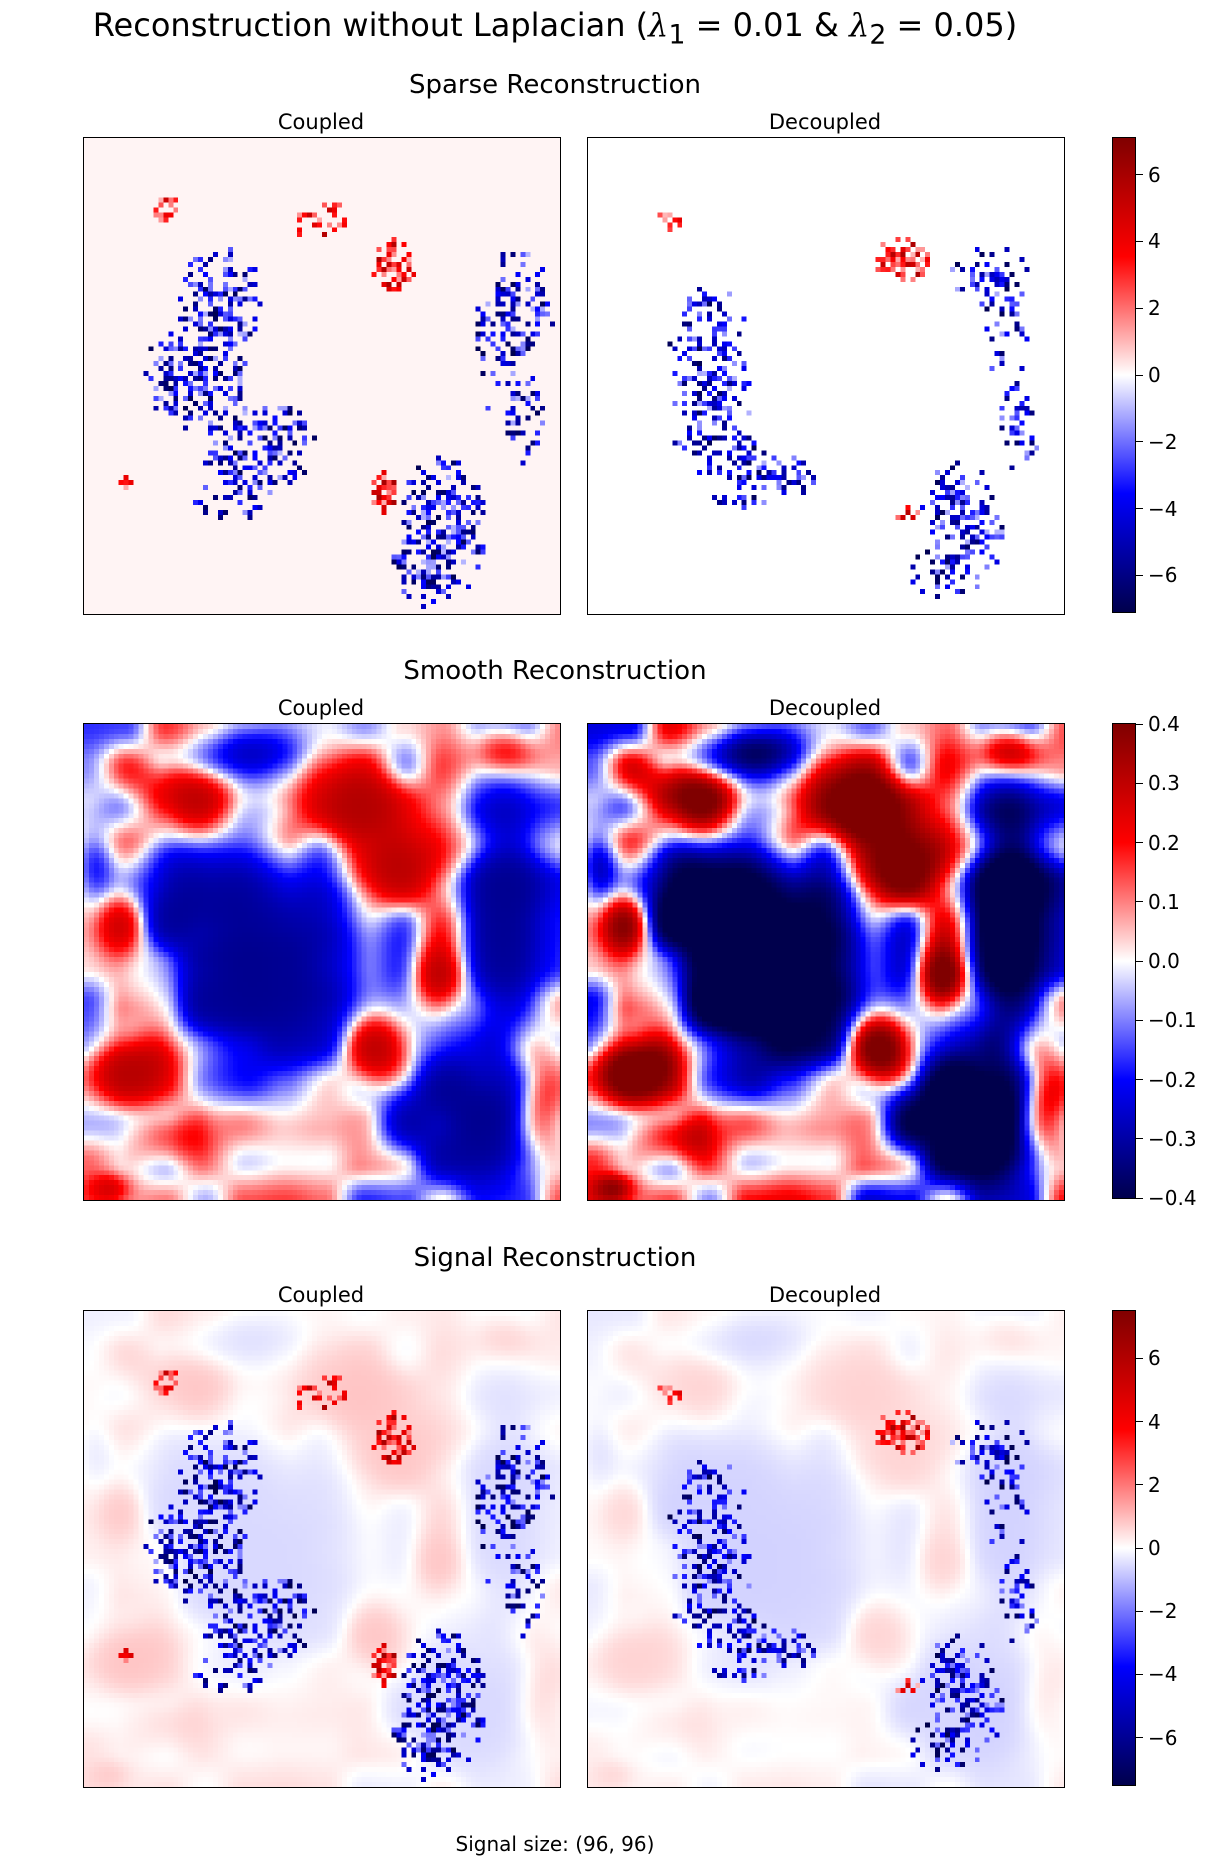  Describe the element at coordinates (1172, 1198) in the screenshot. I see `colorbar-tick-label: −0.4` at that location.